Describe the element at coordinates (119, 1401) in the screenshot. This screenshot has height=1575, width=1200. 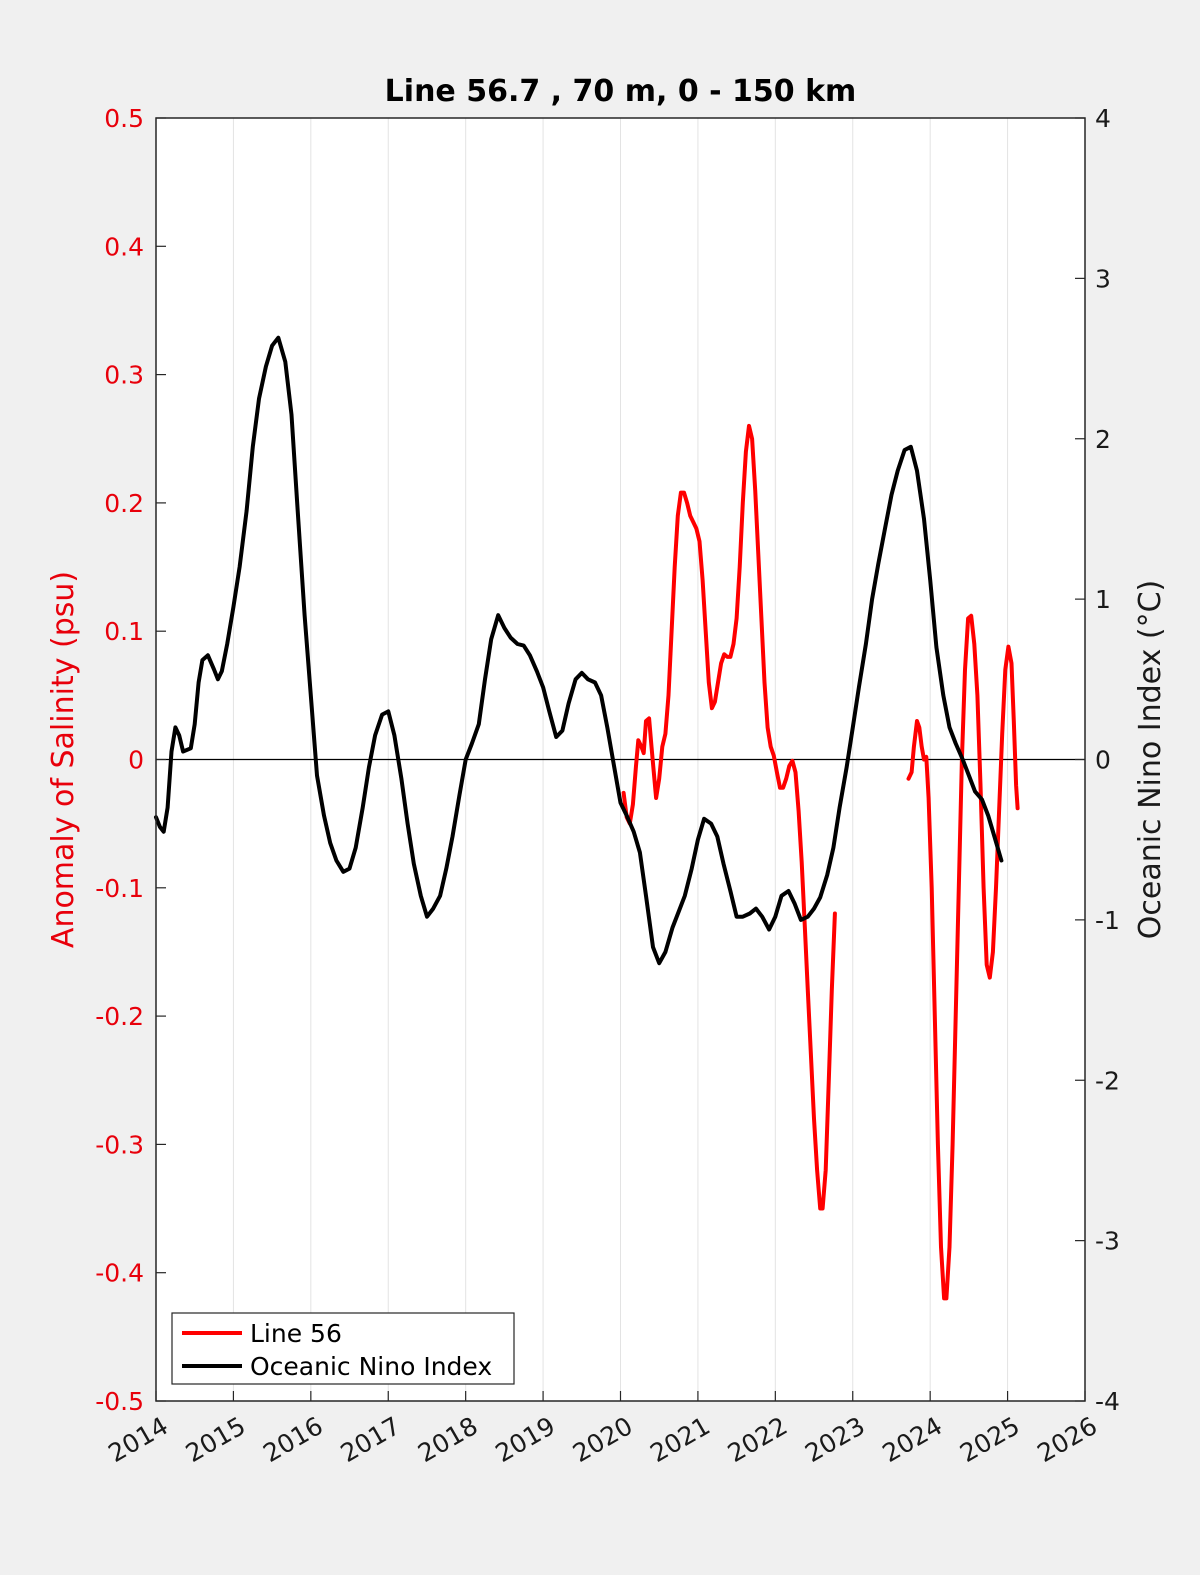
I see `y-tick-label-left: -0.5` at that location.